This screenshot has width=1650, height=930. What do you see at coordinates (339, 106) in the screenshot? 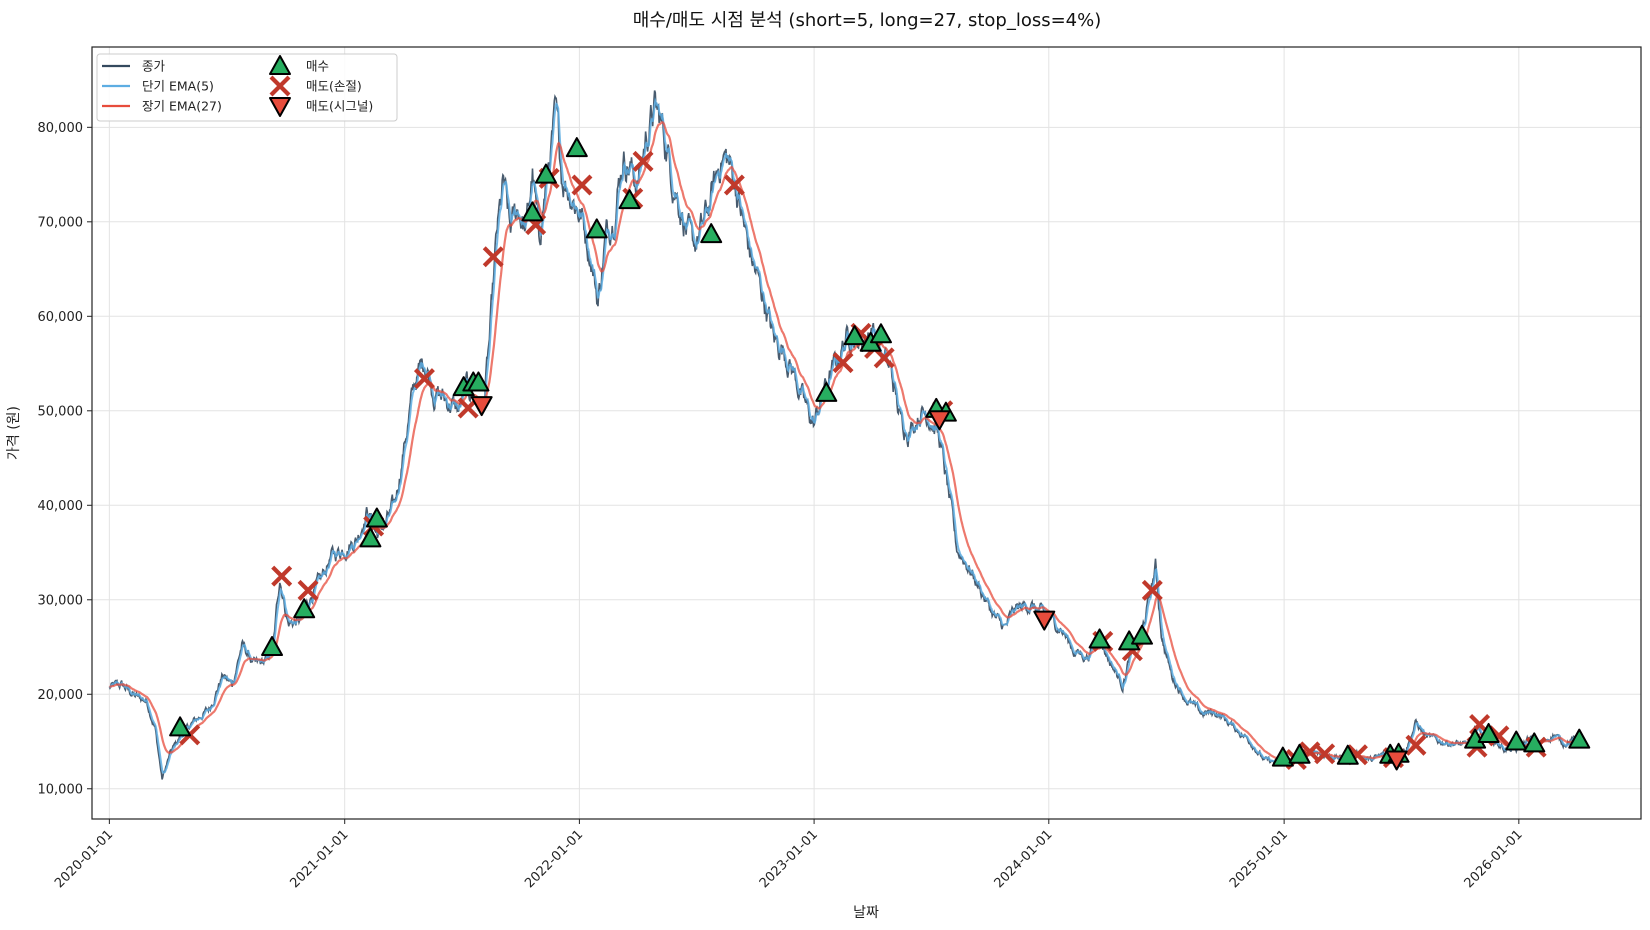
I see `legend-label: 매도(시그널)` at bounding box center [339, 106].